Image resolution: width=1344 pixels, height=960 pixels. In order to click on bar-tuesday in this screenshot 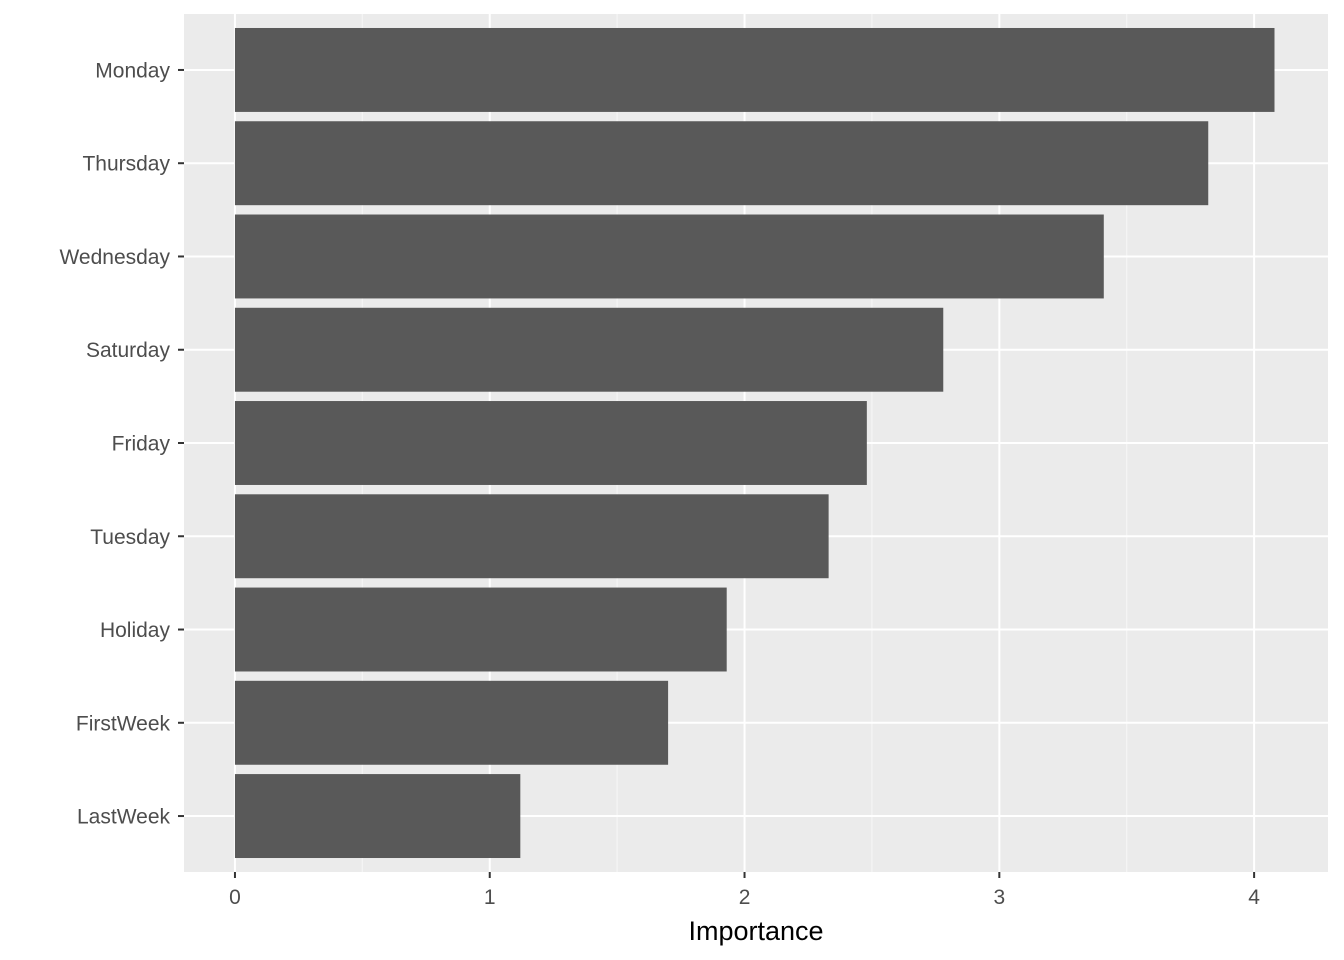, I will do `click(531, 536)`.